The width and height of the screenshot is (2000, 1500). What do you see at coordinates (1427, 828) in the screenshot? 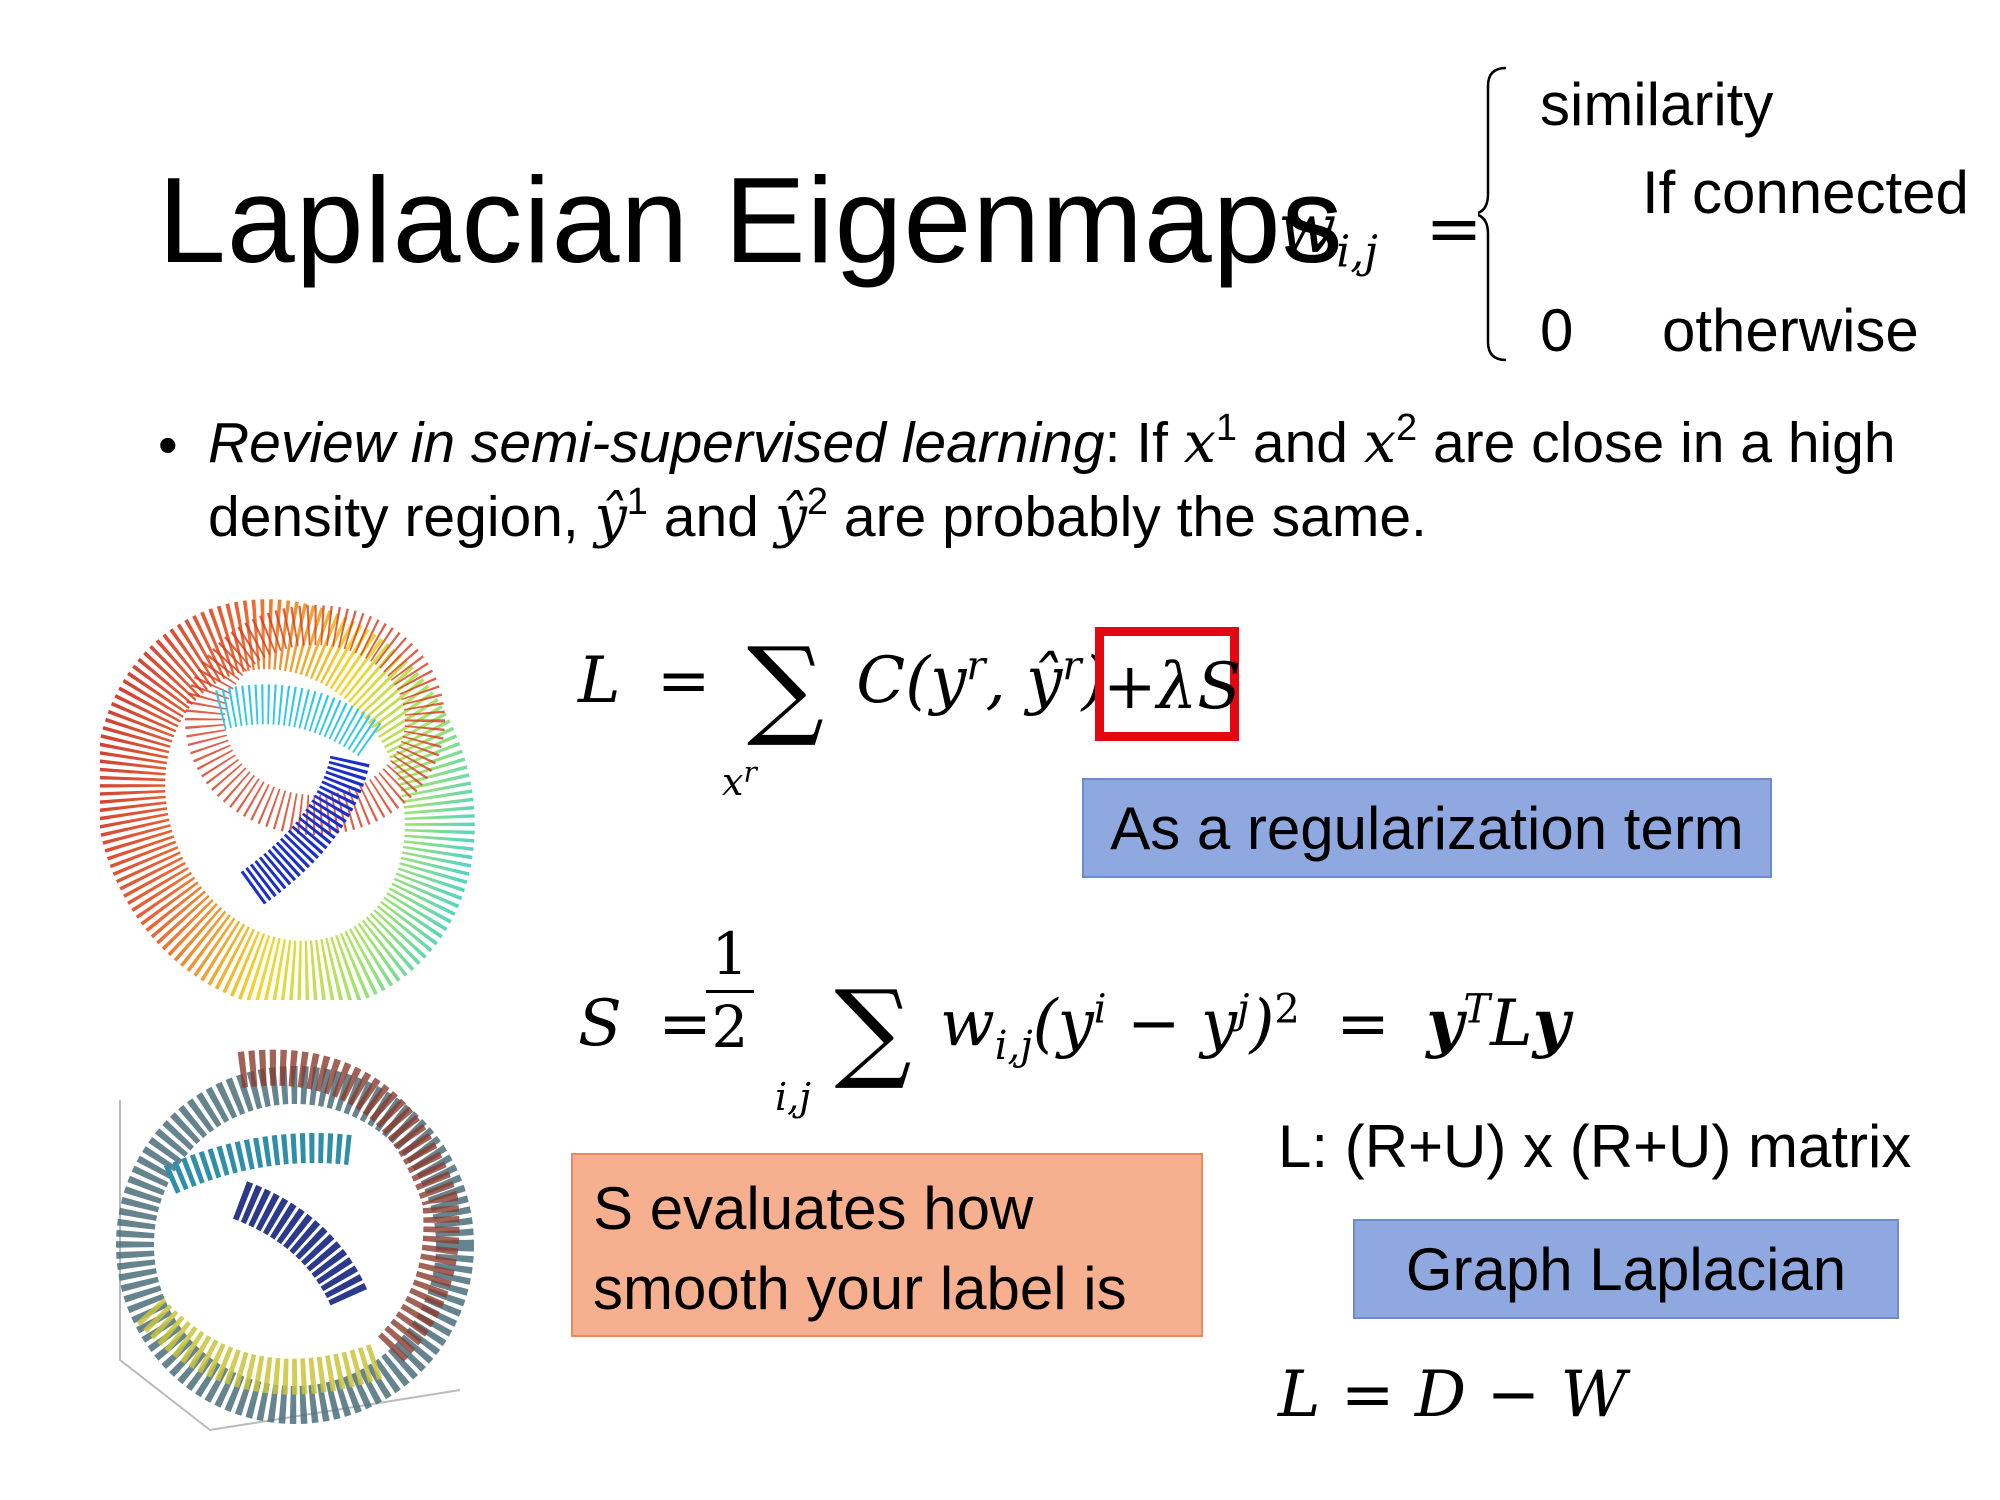
I see `regularization-callout: As a regularization term` at bounding box center [1427, 828].